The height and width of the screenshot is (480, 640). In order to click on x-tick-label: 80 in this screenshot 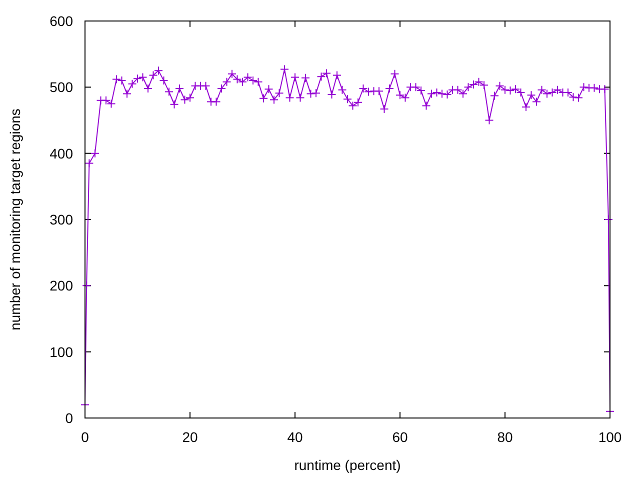, I will do `click(505, 437)`.